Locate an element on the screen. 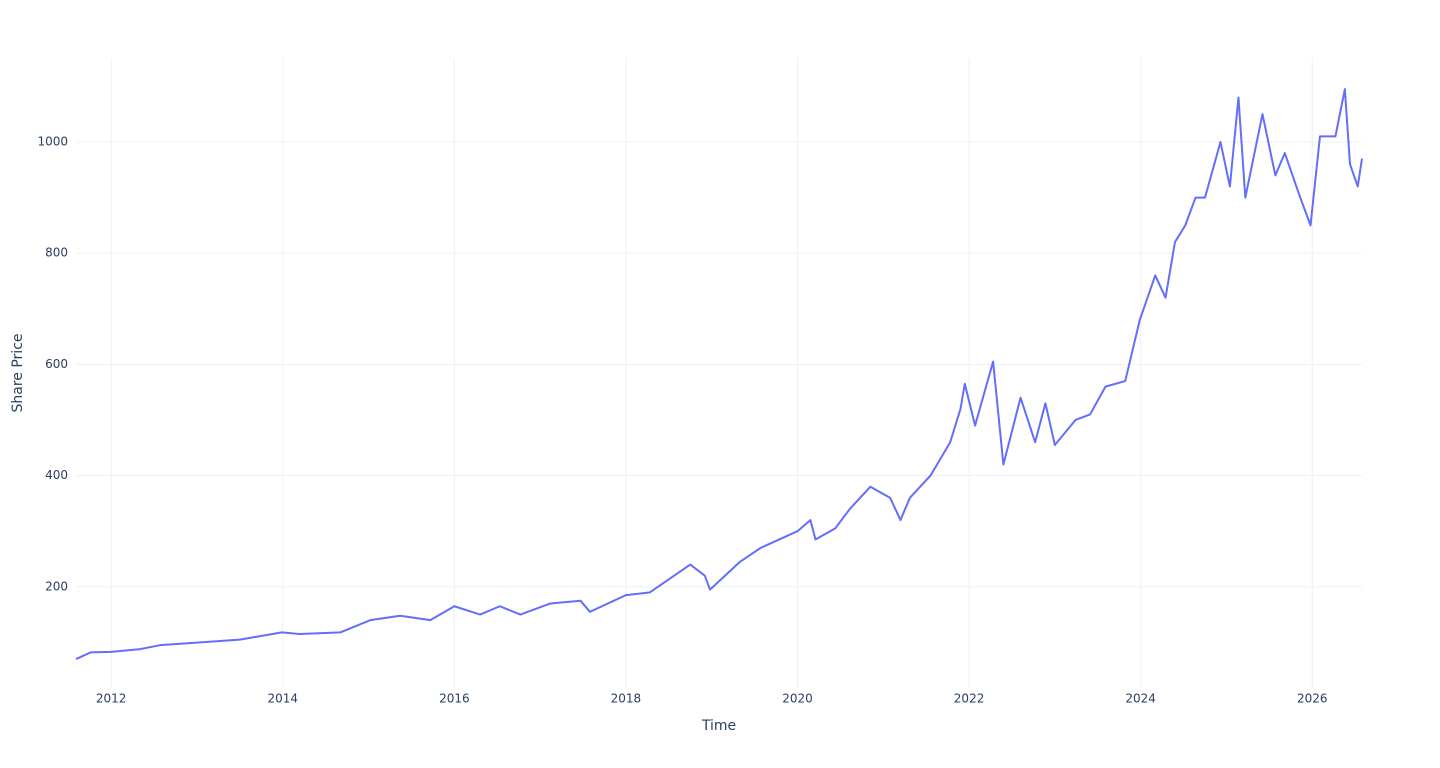 This screenshot has height=768, width=1440. y-axis-title: Share Price is located at coordinates (18, 372).